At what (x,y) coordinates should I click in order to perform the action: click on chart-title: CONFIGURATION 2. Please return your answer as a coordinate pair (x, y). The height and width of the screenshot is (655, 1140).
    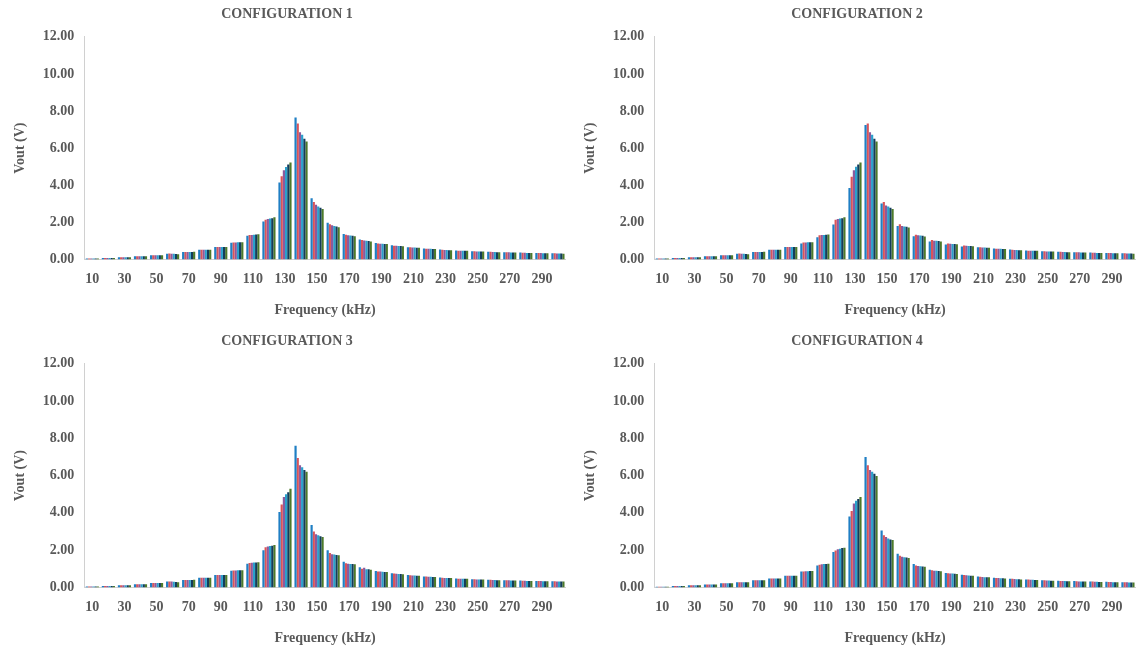
    Looking at the image, I should click on (857, 14).